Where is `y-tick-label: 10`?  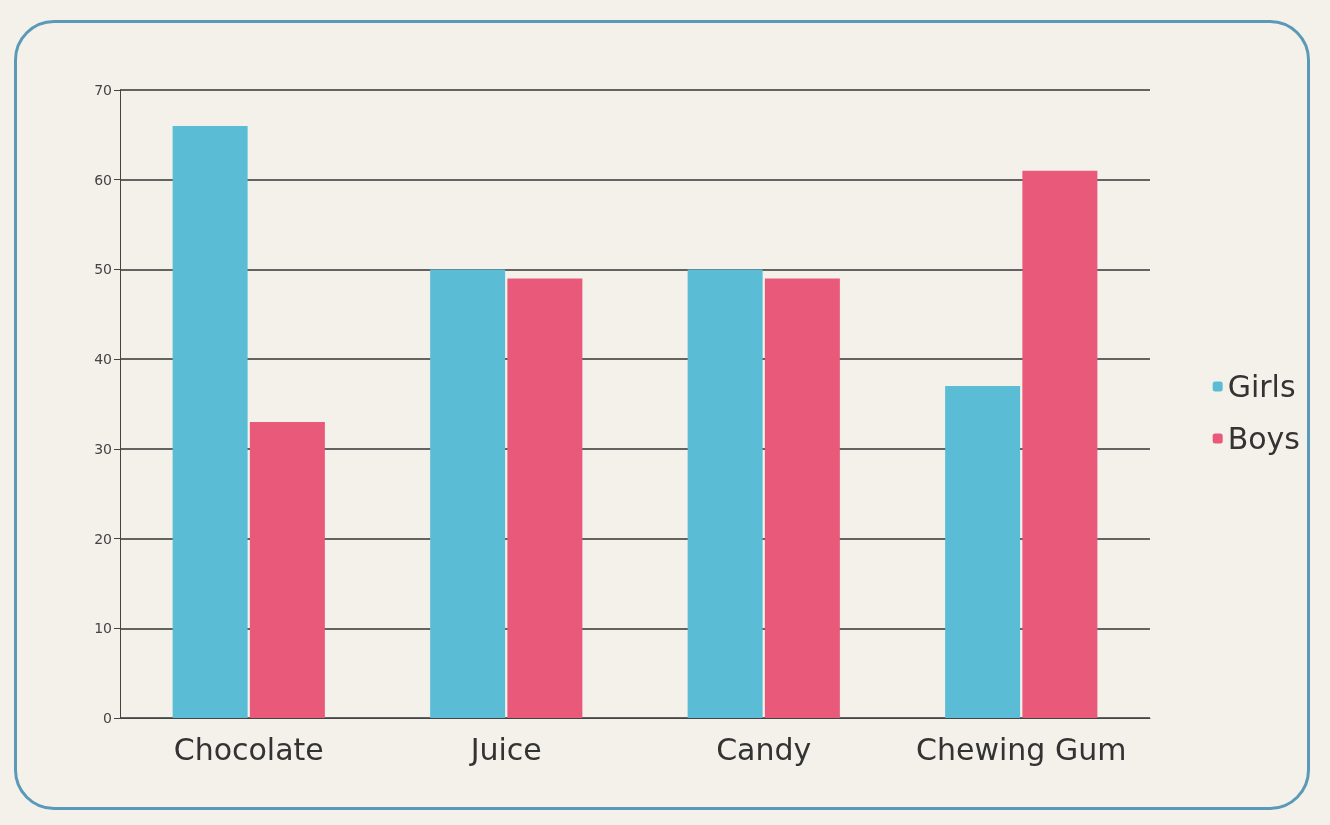 y-tick-label: 10 is located at coordinates (103, 628).